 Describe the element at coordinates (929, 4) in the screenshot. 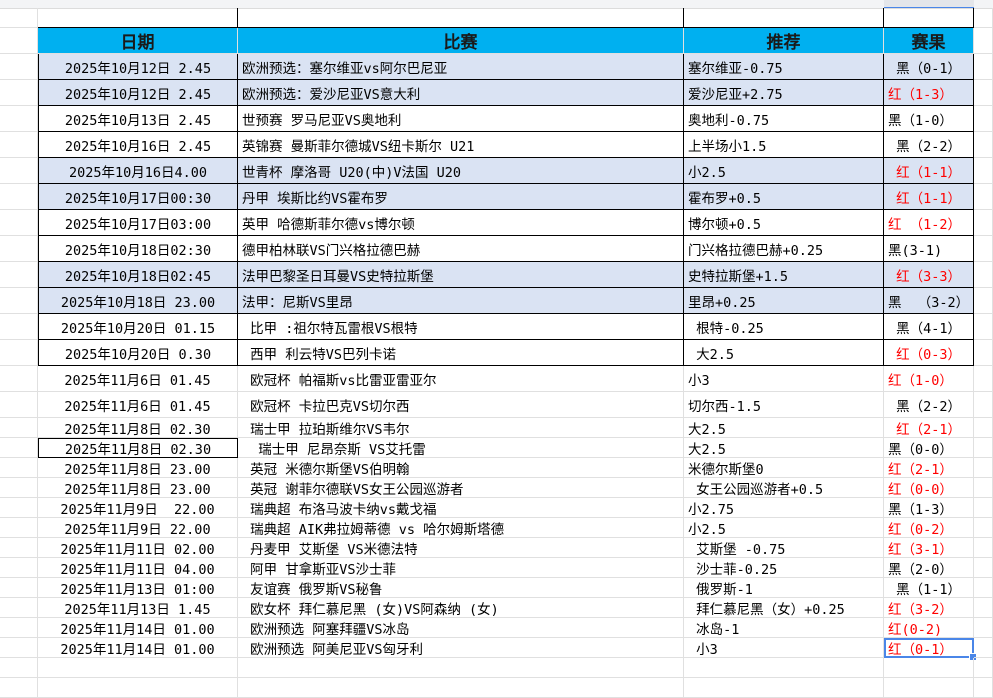

I see `selected-column-header` at that location.